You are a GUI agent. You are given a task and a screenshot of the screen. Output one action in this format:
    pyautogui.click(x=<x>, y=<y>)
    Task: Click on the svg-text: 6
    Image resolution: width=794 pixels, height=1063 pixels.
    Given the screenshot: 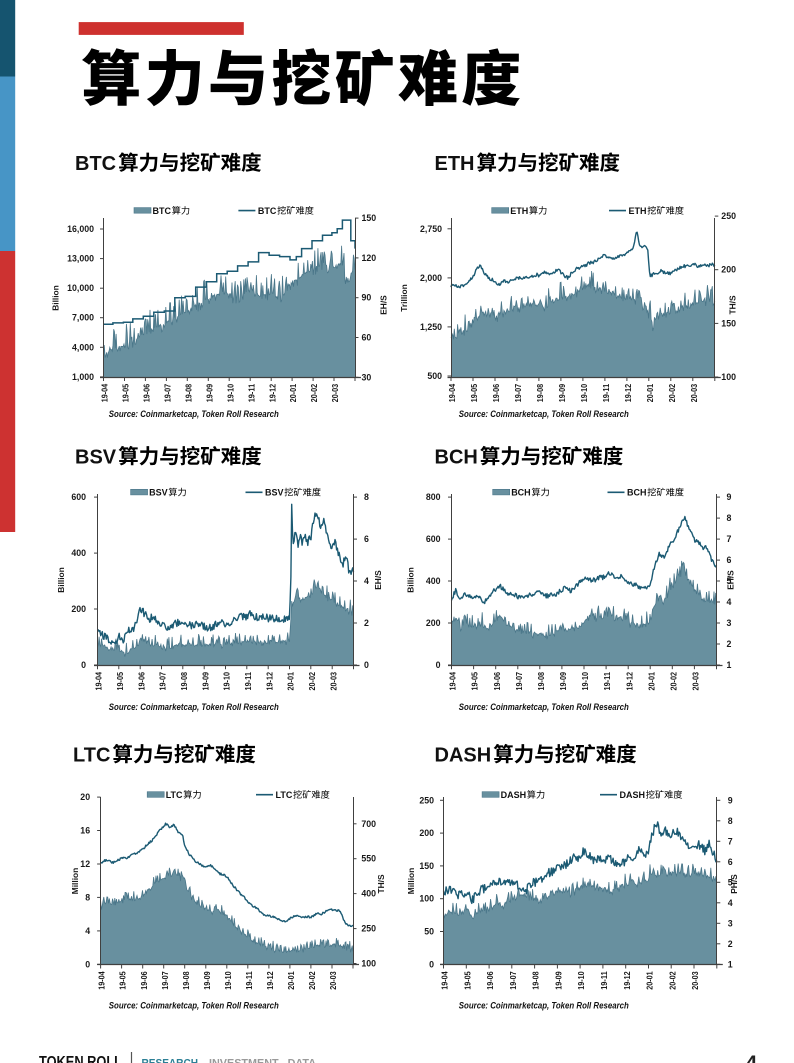 What is the action you would take?
    pyautogui.click(x=366, y=539)
    